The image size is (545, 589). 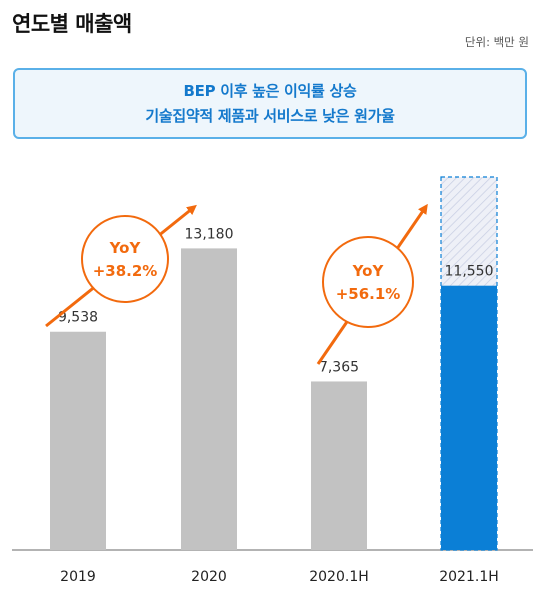 What do you see at coordinates (78, 318) in the screenshot?
I see `value-label: 9,538` at bounding box center [78, 318].